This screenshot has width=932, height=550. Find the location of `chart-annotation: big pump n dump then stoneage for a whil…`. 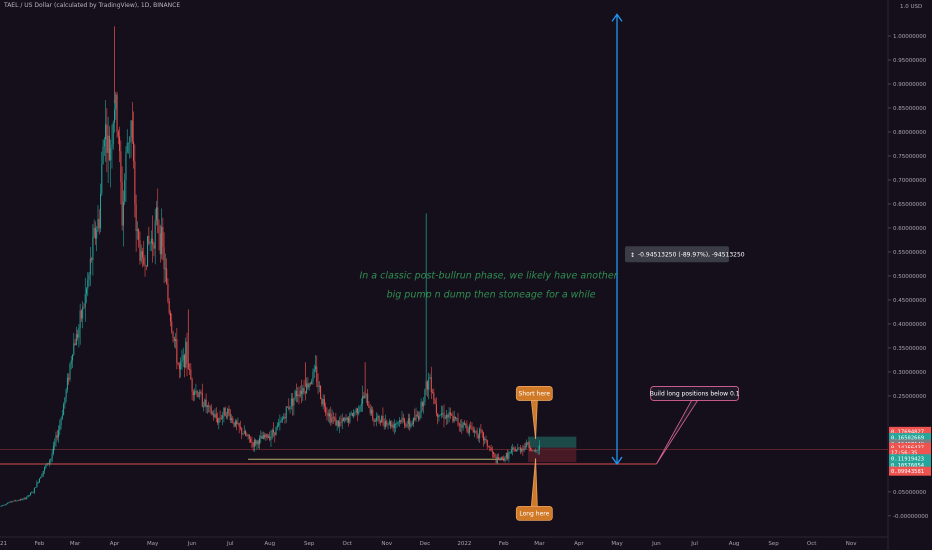

chart-annotation: big pump n dump then stoneage for a whil… is located at coordinates (491, 294).